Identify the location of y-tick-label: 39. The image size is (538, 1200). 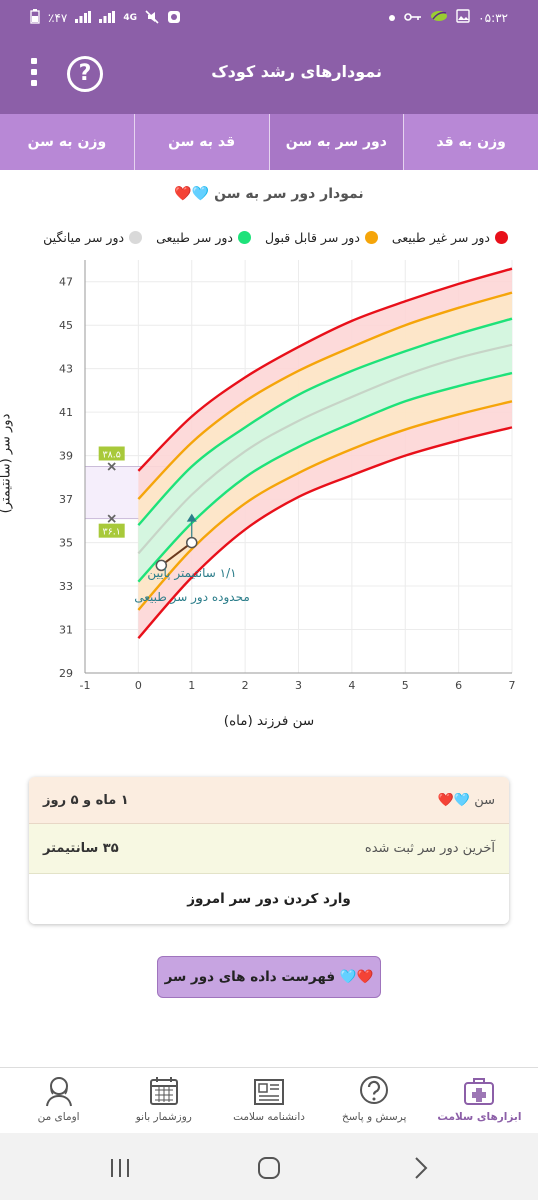
(66, 456).